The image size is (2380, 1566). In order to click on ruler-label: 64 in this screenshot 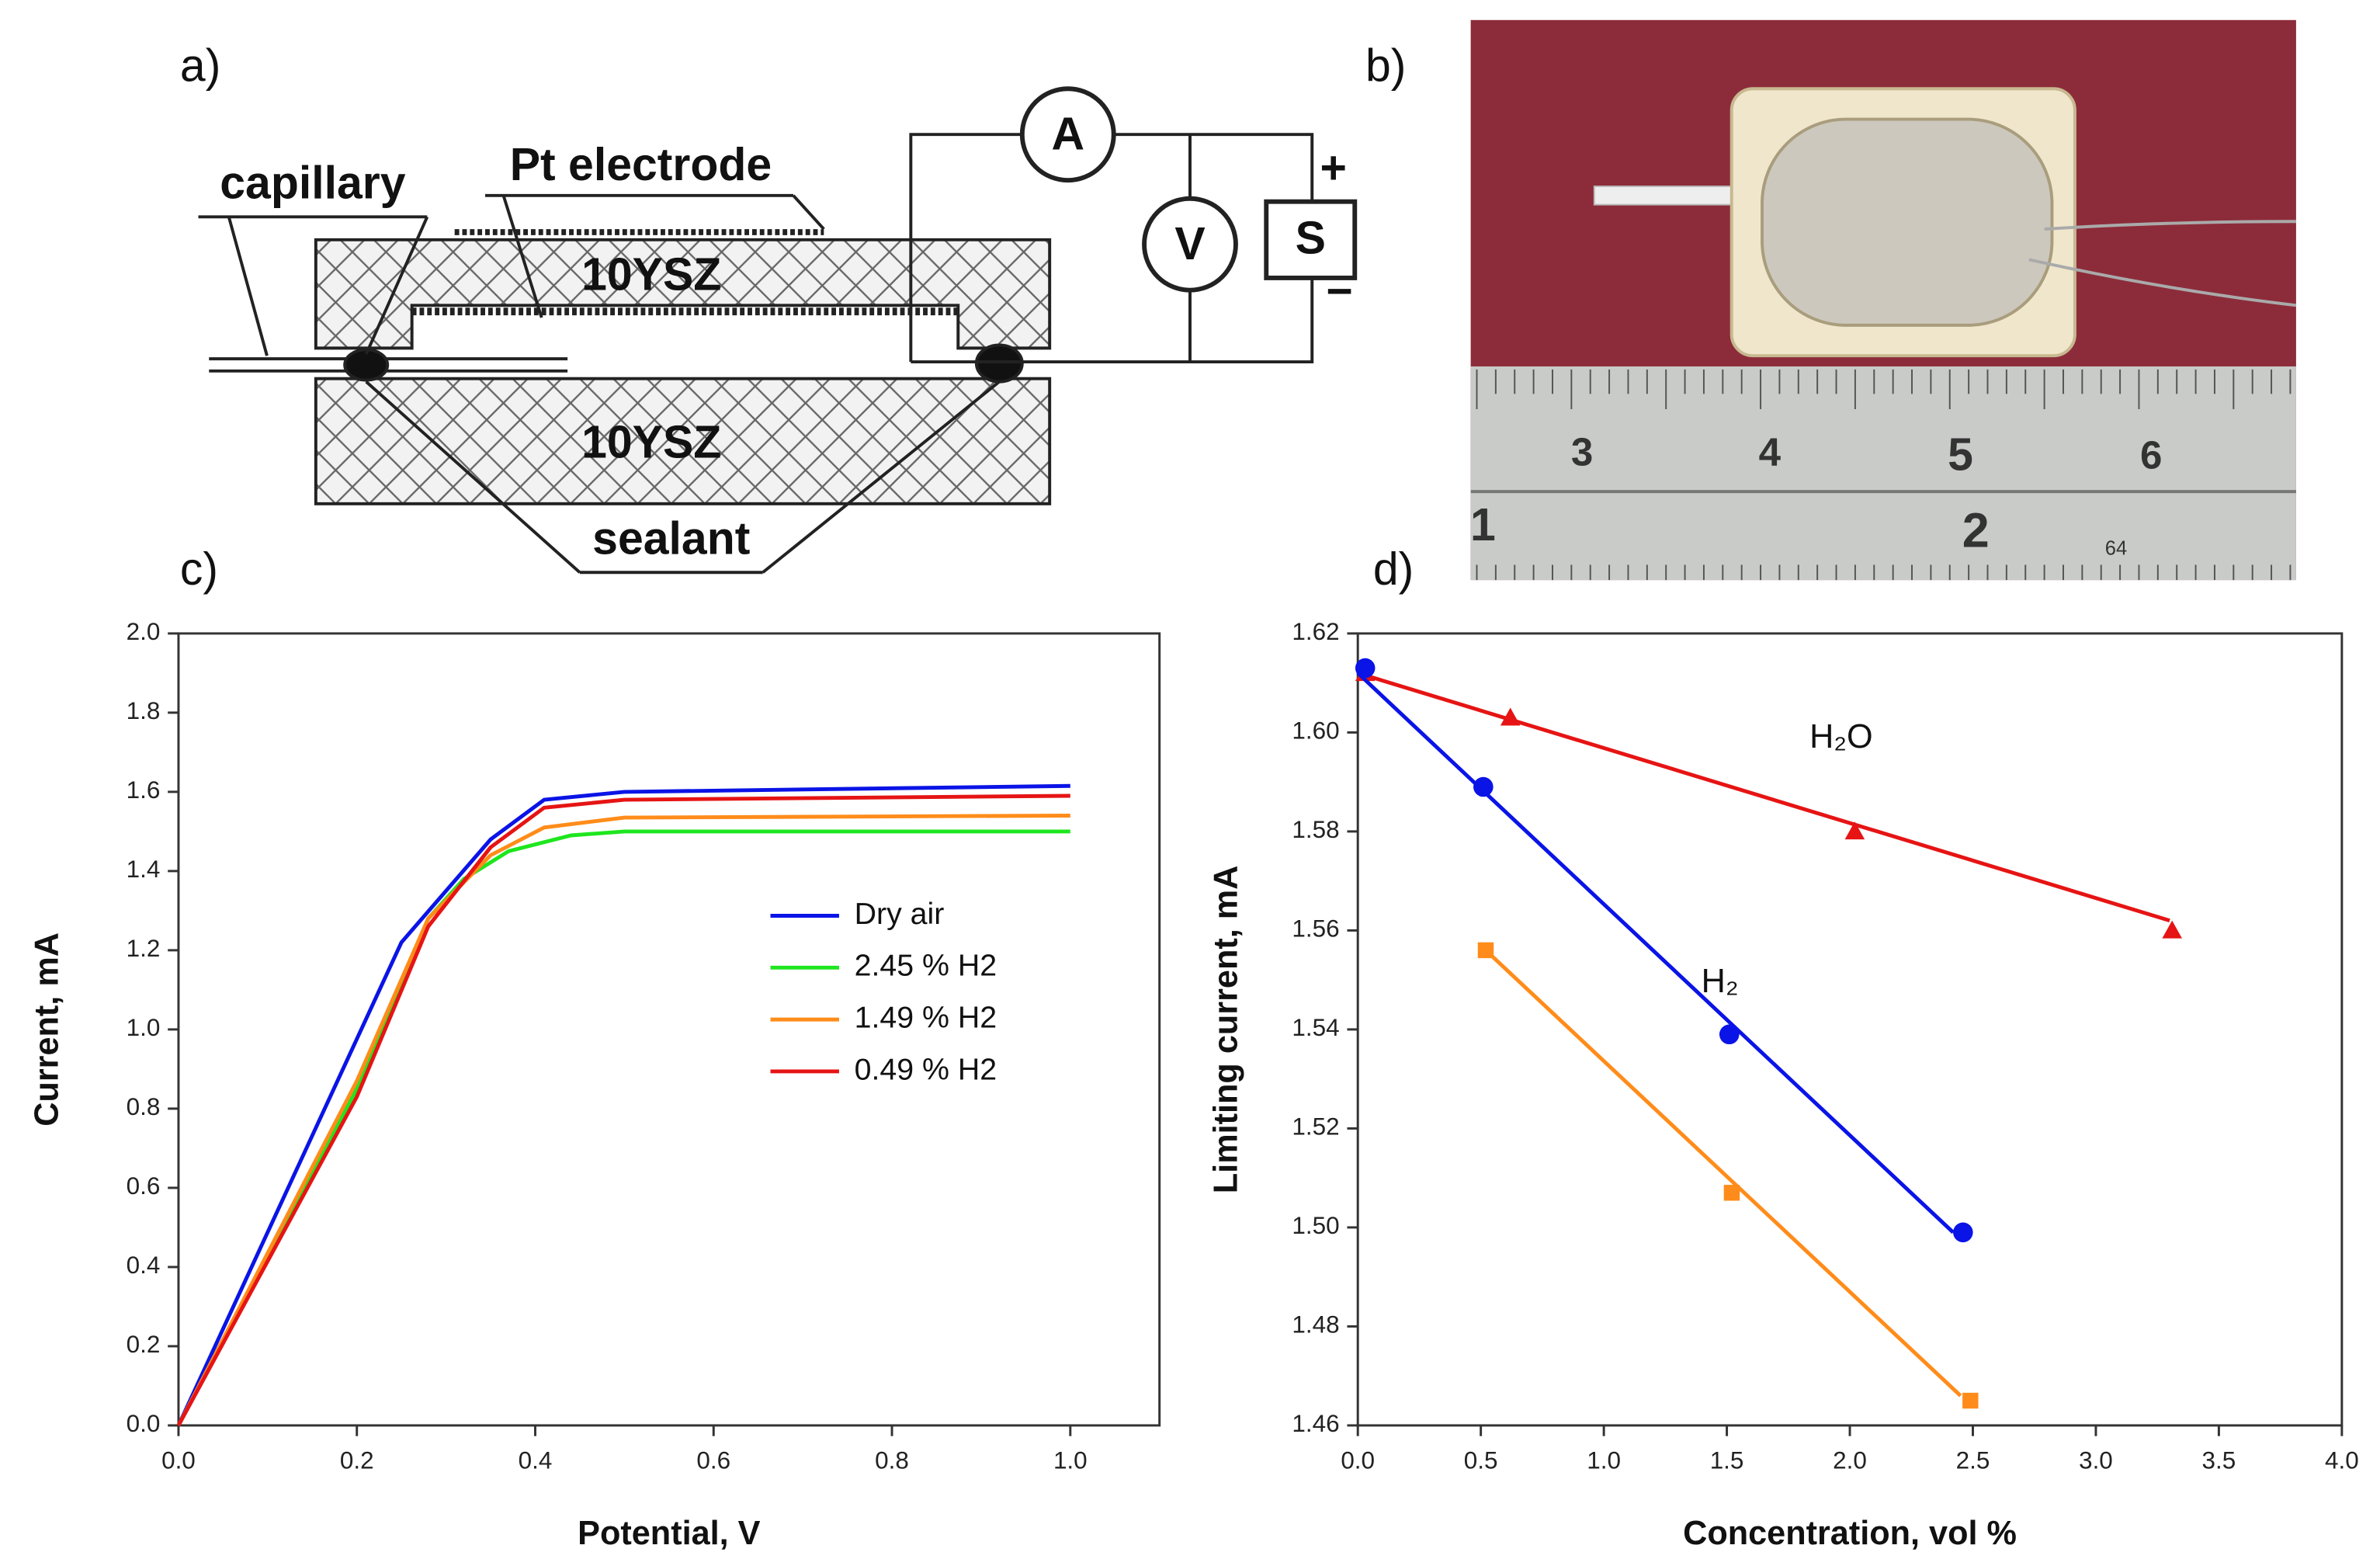, I will do `click(2116, 549)`.